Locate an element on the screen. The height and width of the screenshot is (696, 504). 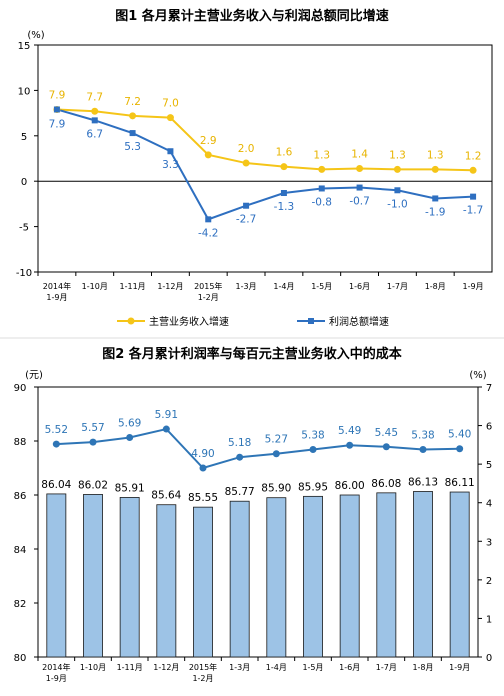
cost-bar-label: 85.77 is located at coordinates (240, 492).